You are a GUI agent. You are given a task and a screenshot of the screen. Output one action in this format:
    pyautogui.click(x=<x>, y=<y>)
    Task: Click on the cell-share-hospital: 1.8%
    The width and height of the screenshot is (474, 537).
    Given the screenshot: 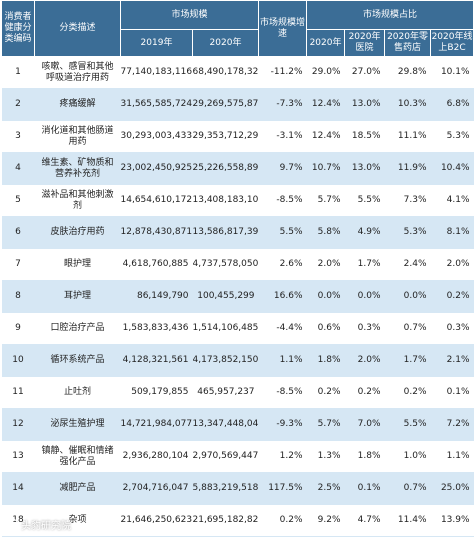 What is the action you would take?
    pyautogui.click(x=364, y=456)
    